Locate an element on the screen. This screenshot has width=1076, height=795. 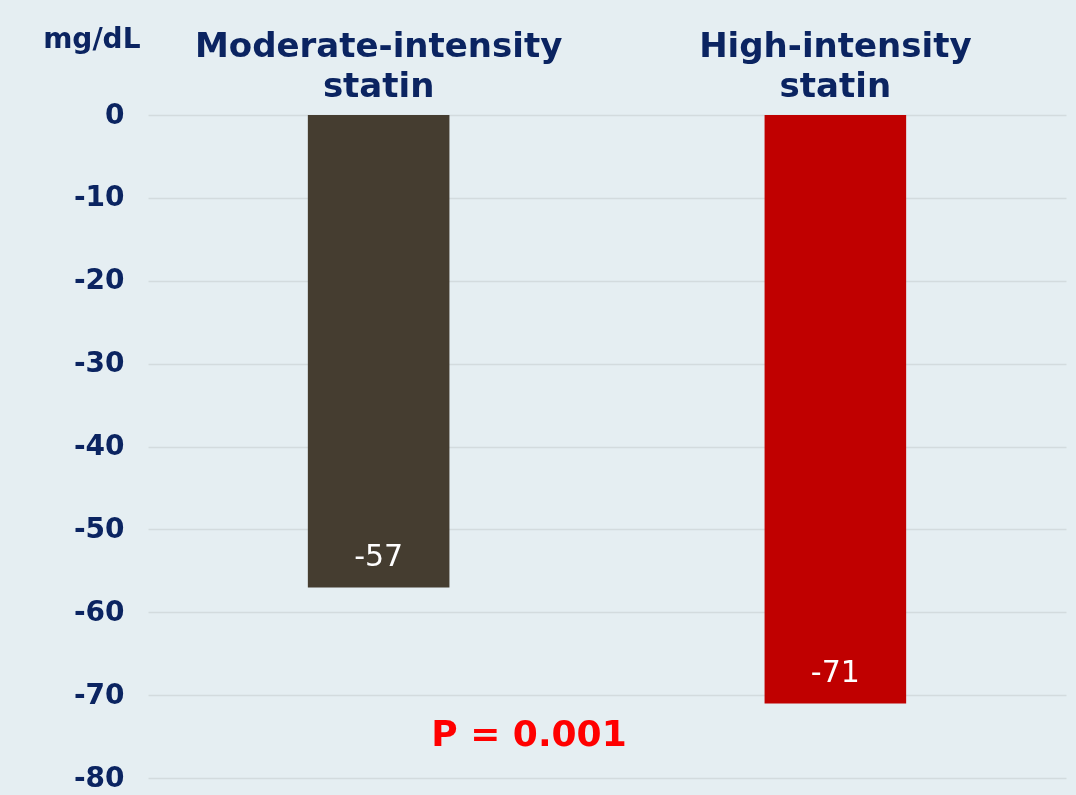
y-axis-title: mg/dL is located at coordinates (92, 38).